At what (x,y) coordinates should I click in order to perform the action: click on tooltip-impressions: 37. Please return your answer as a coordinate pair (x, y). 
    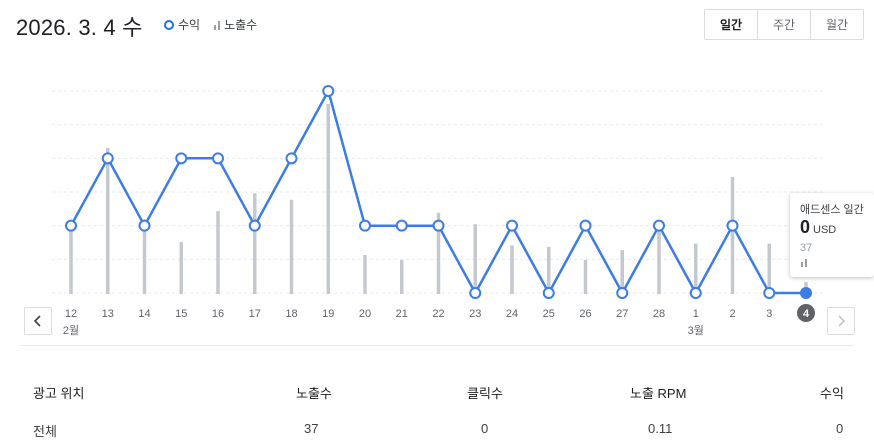
    Looking at the image, I should click on (806, 248).